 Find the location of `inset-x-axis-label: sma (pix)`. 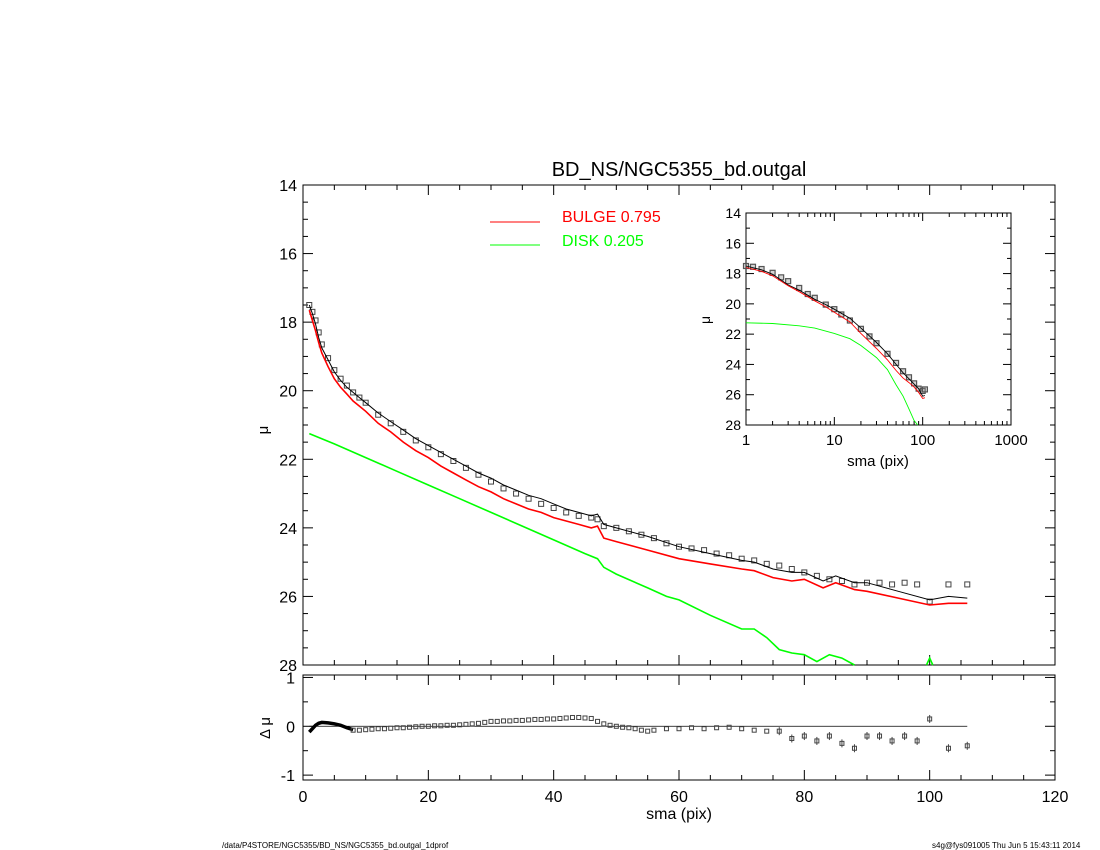

inset-x-axis-label: sma (pix) is located at coordinates (878, 461).